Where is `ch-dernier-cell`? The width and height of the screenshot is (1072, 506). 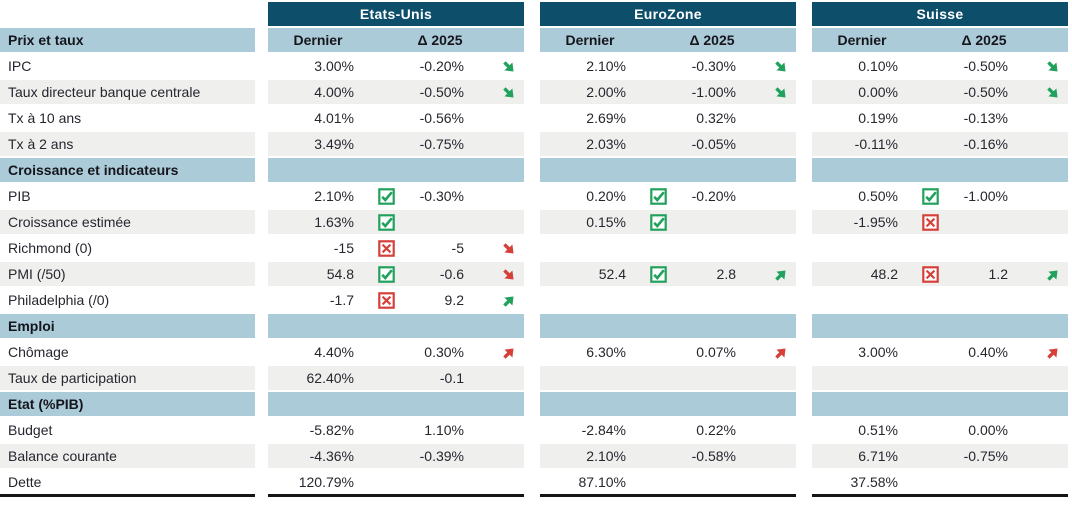
ch-dernier-cell is located at coordinates (862, 378).